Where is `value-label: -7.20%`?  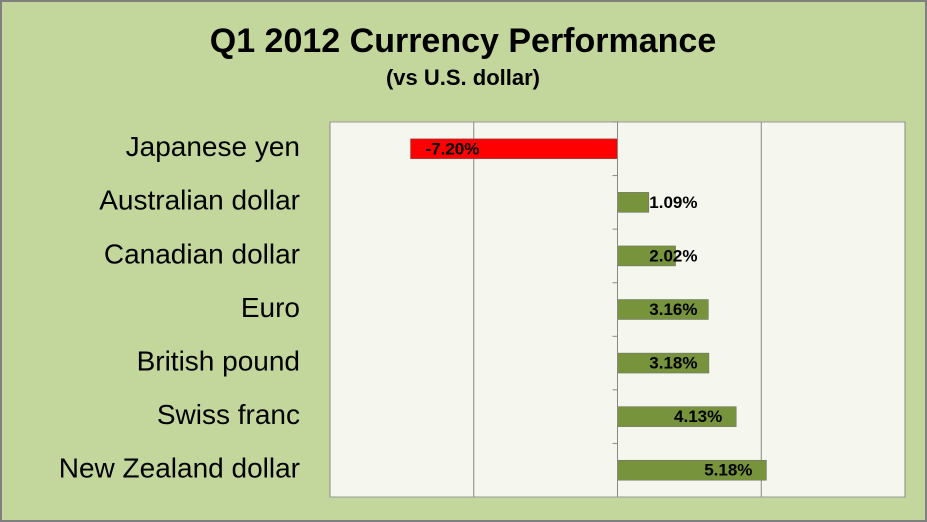 value-label: -7.20% is located at coordinates (453, 148).